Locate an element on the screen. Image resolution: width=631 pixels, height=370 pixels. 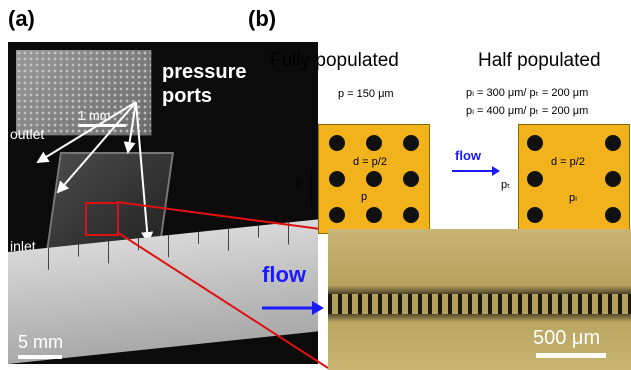
pressure-label-line1: pressure is located at coordinates (204, 72).